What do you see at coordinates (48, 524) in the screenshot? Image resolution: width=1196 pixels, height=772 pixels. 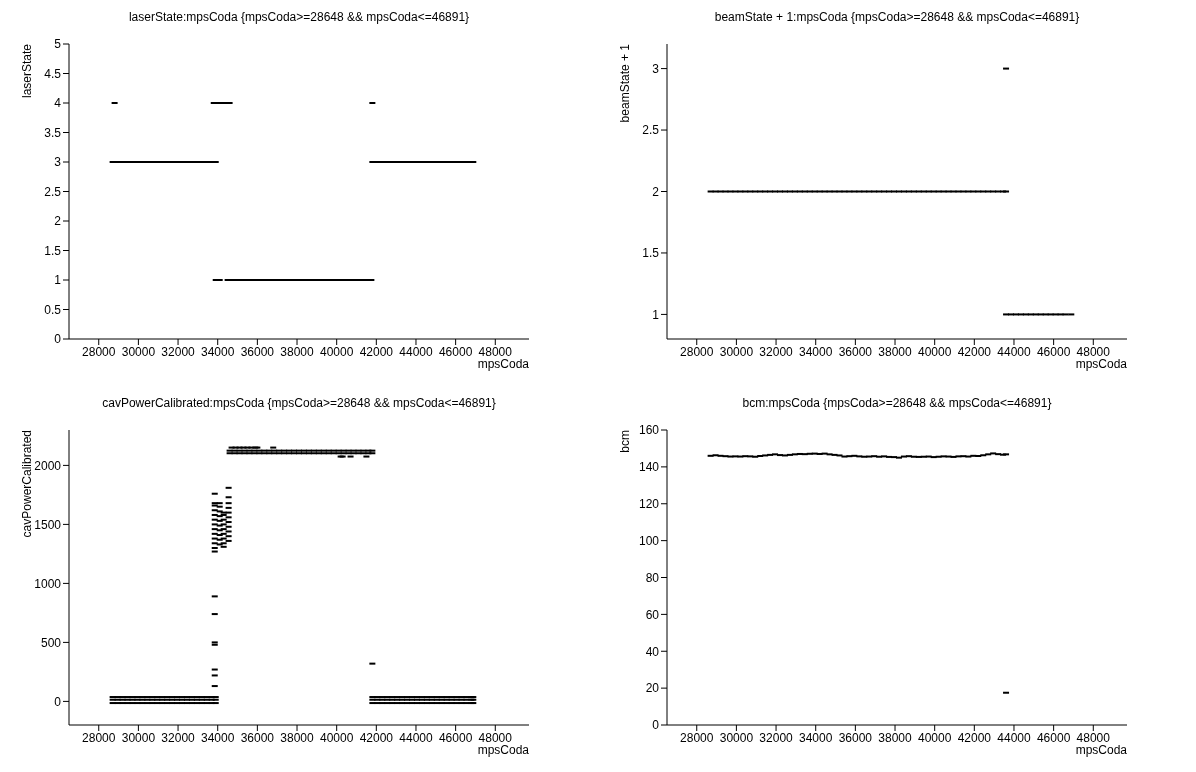 I see `y-tick-label: 1500` at bounding box center [48, 524].